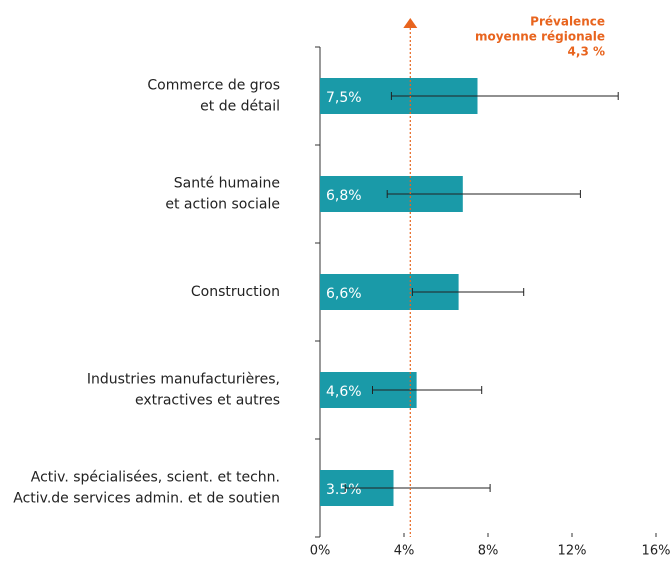 The height and width of the screenshot is (563, 671). Describe the element at coordinates (404, 551) in the screenshot. I see `x-tick-label: 4%` at that location.